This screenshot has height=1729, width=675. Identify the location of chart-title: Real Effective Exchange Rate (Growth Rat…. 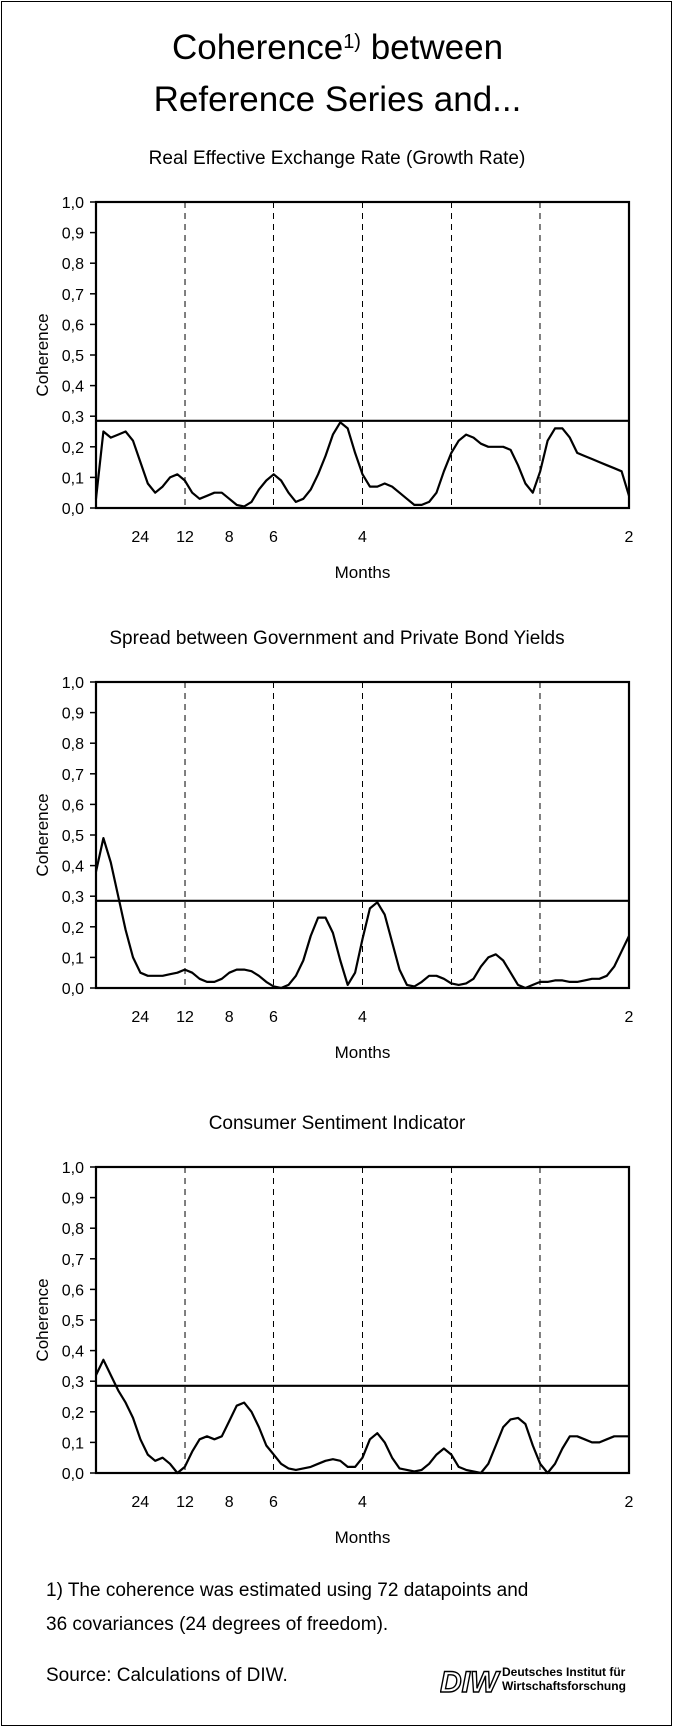
(337, 158).